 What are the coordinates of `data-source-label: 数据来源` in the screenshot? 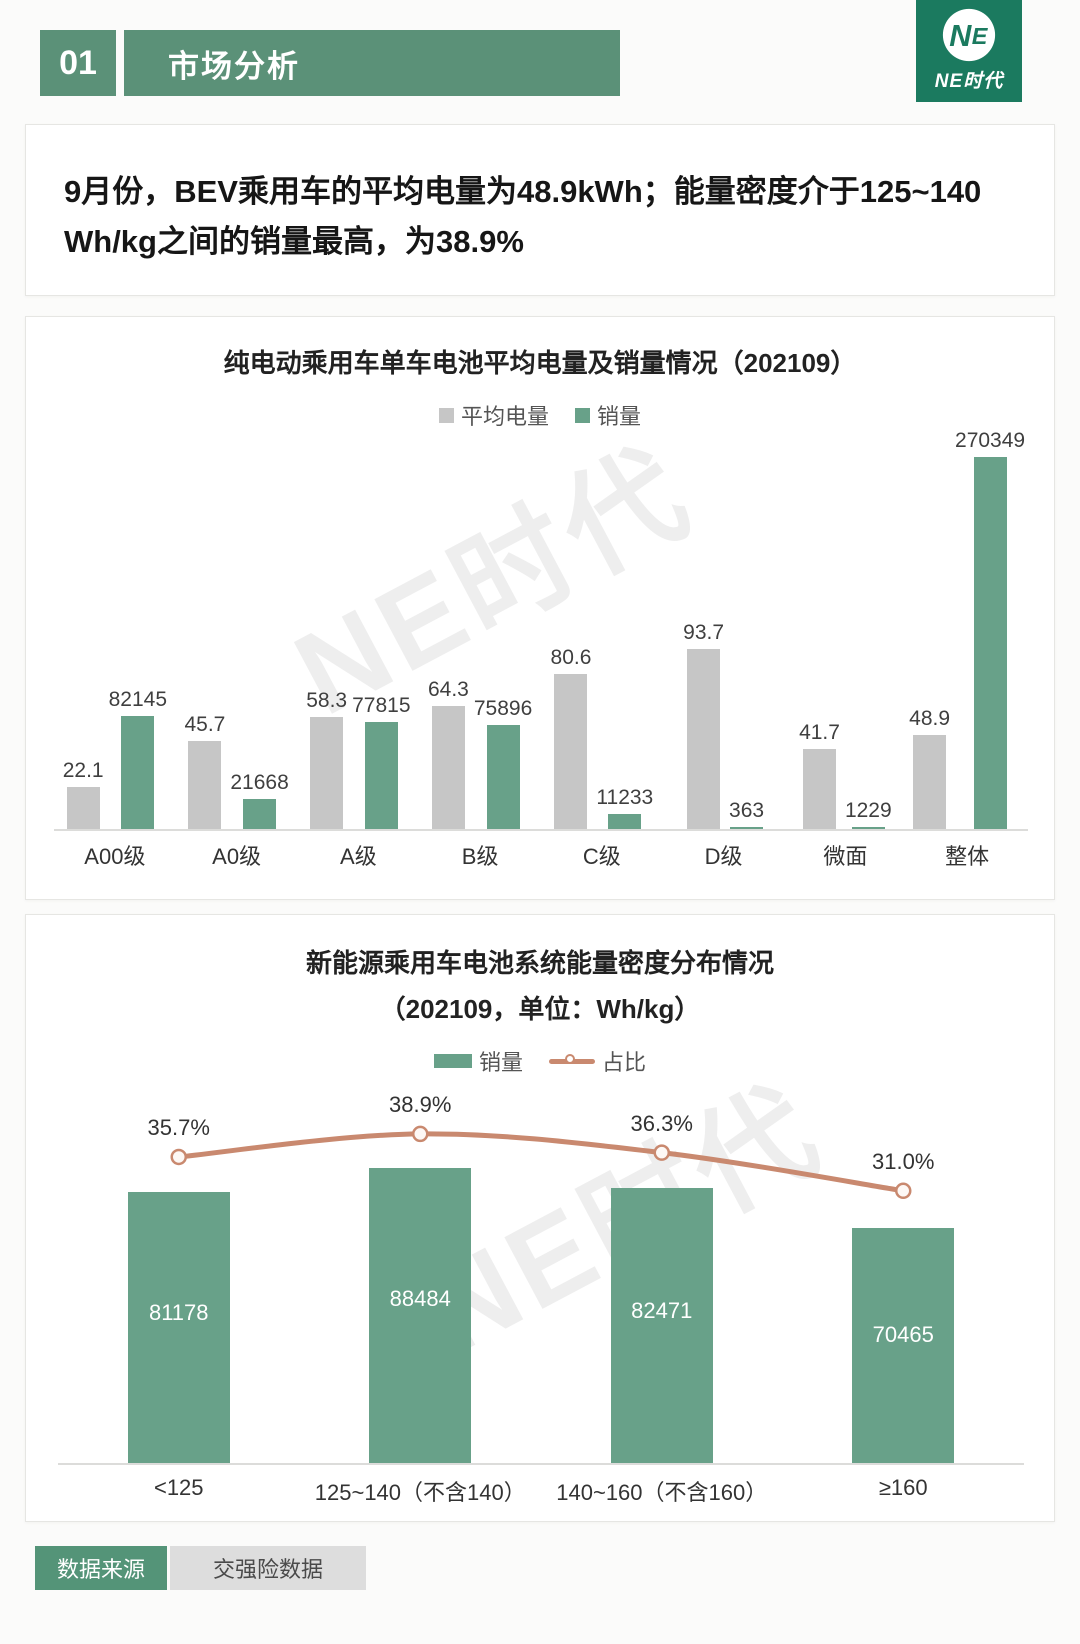 It's located at (101, 1568).